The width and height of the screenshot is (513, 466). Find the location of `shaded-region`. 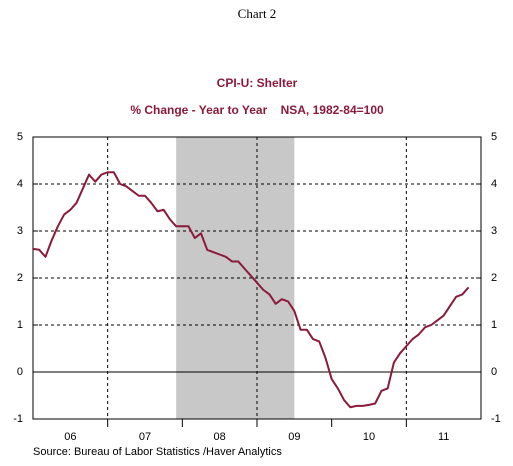

shaded-region is located at coordinates (235, 278).